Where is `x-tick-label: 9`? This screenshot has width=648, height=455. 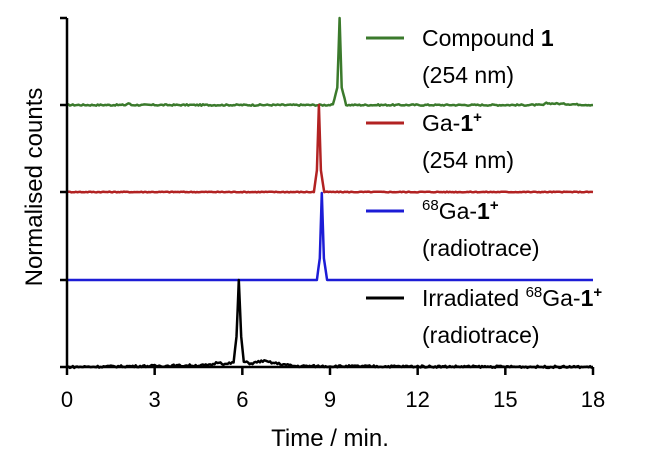 x-tick-label: 9 is located at coordinates (330, 399).